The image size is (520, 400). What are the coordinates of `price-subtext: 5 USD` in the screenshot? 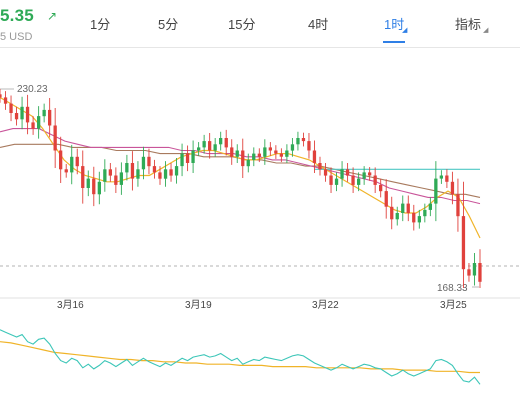 It's located at (16, 37).